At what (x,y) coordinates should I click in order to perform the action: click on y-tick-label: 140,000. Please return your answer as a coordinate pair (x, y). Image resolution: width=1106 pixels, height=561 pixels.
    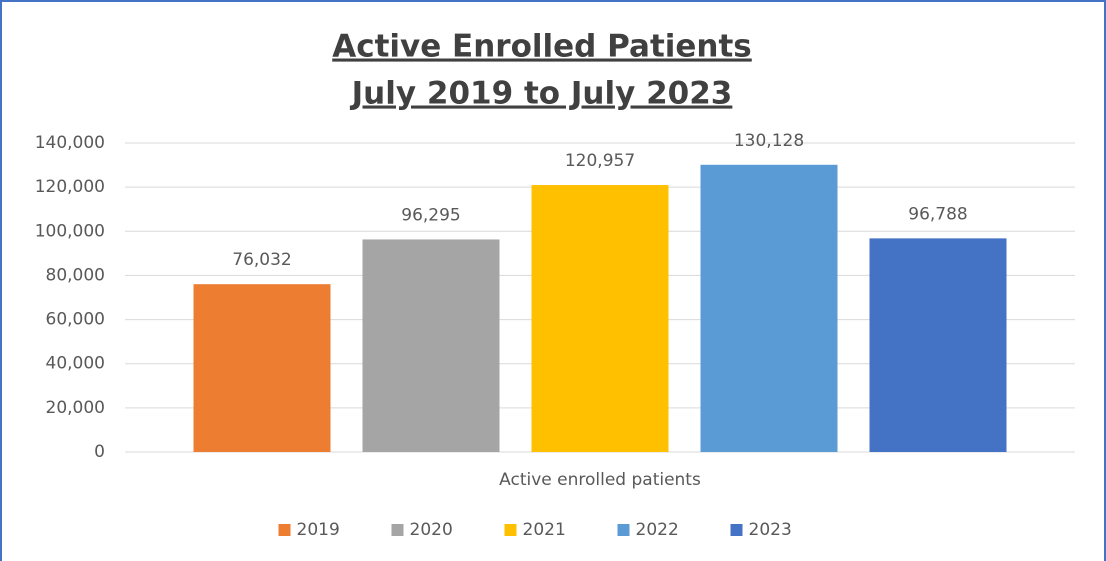
    Looking at the image, I should click on (70, 143).